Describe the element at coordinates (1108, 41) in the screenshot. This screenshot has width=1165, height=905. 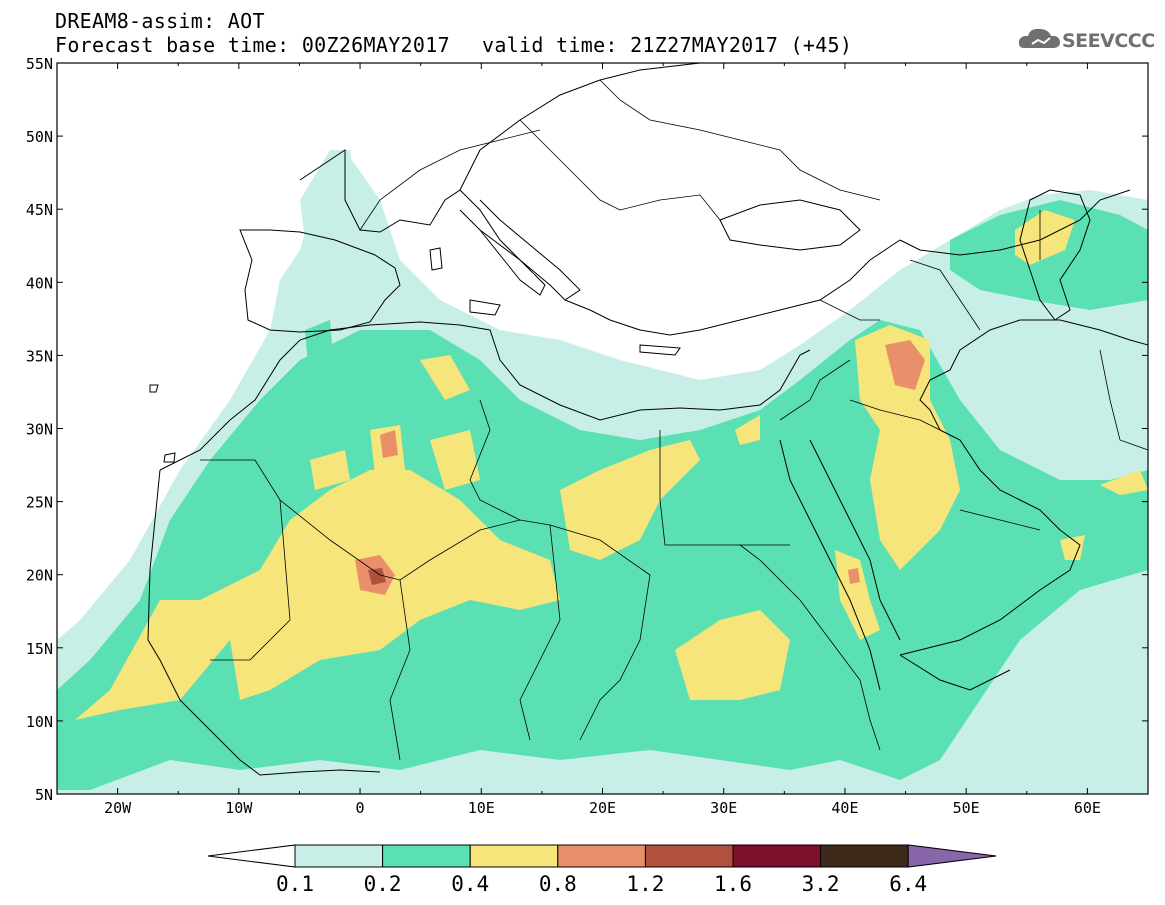
I see `logo-text: SEEVCCC` at that location.